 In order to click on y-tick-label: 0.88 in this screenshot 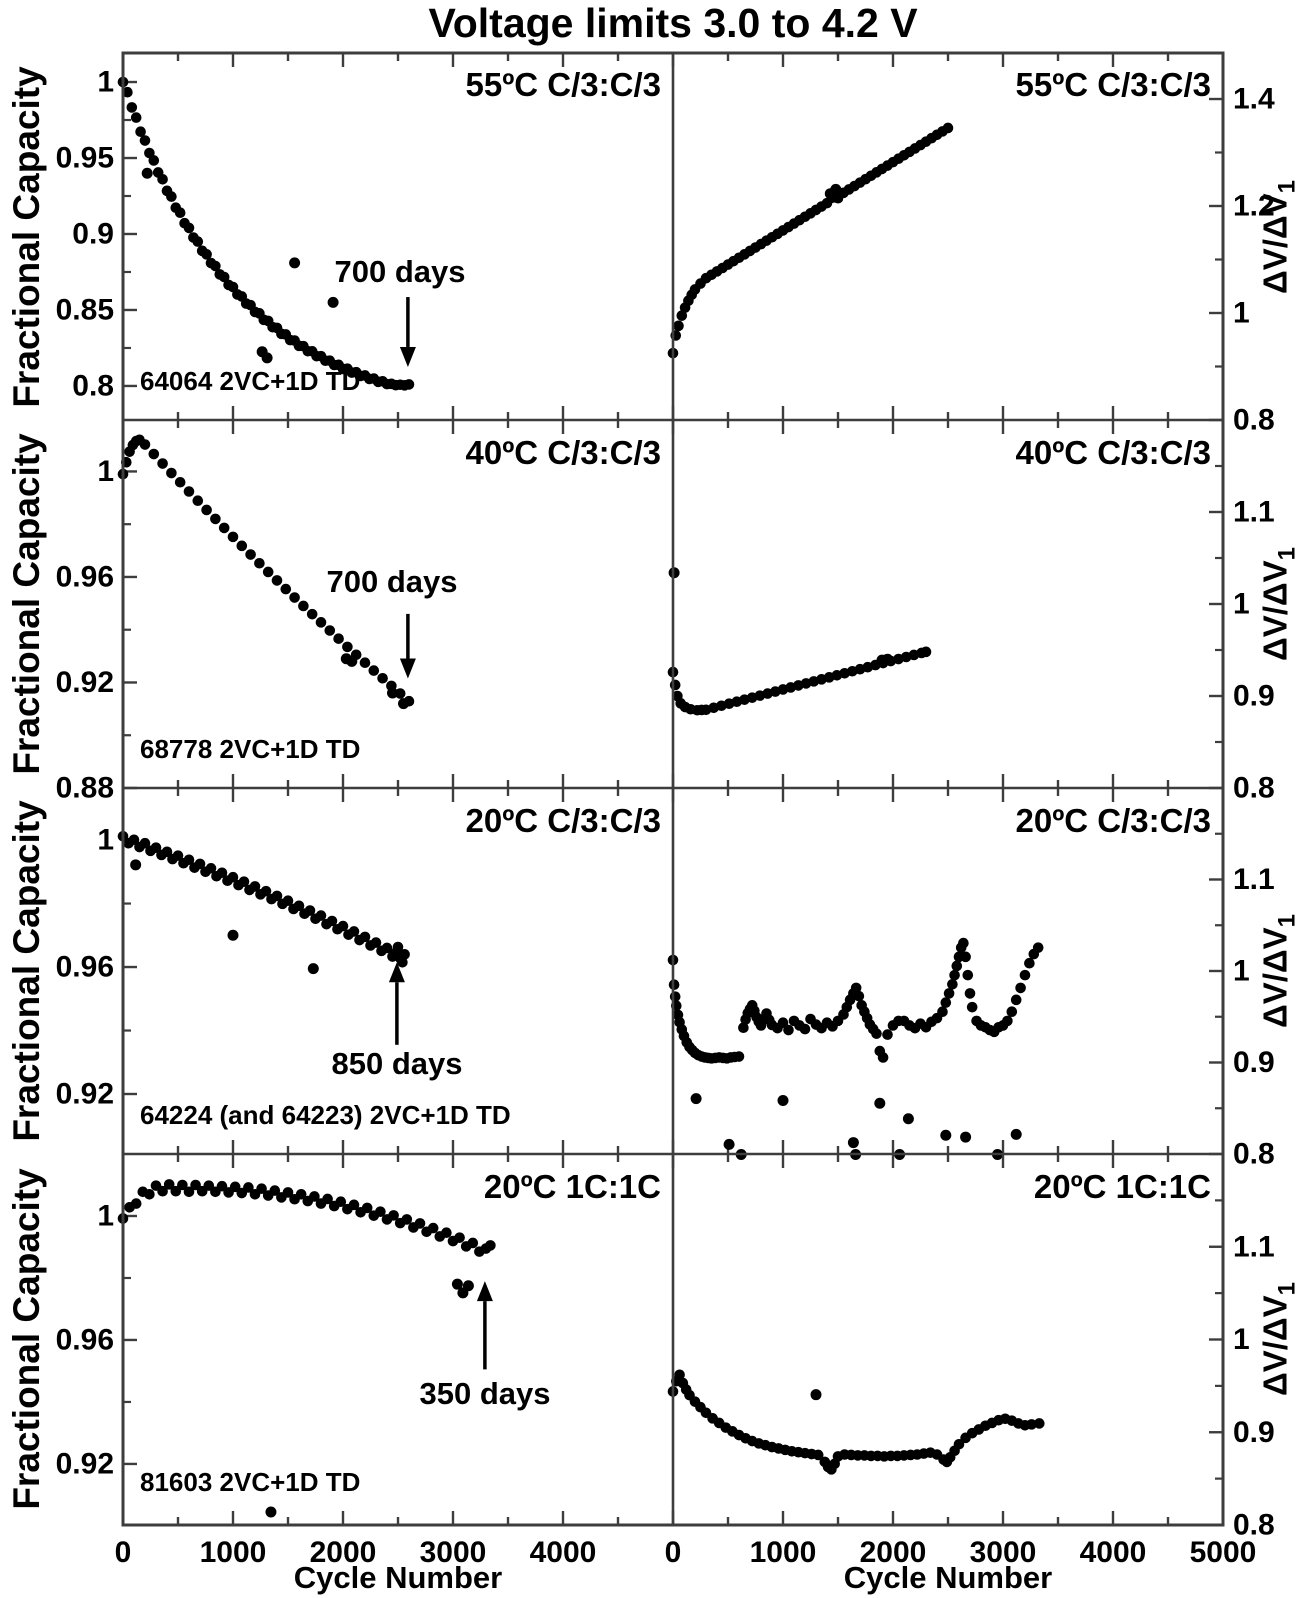, I will do `click(85, 788)`.